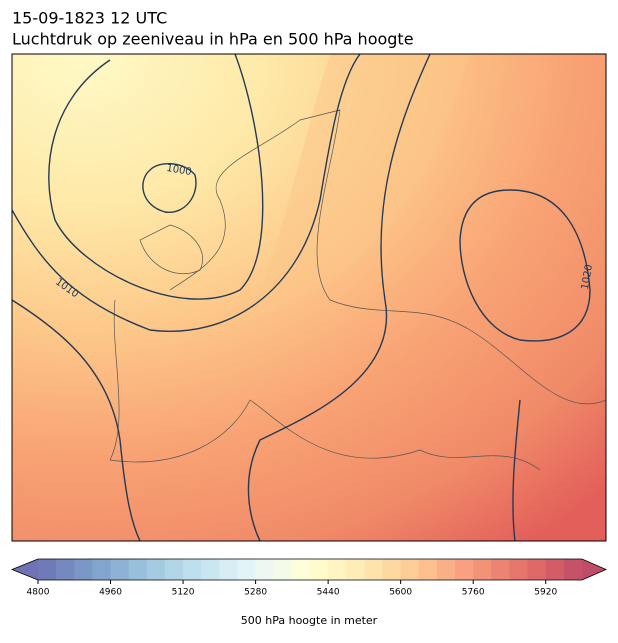 The height and width of the screenshot is (643, 618). I want to click on isobar-label: 1000, so click(178, 170).